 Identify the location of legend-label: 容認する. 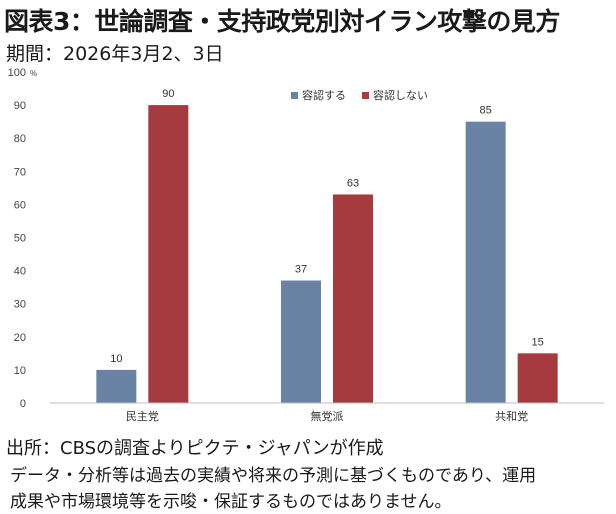
(324, 95).